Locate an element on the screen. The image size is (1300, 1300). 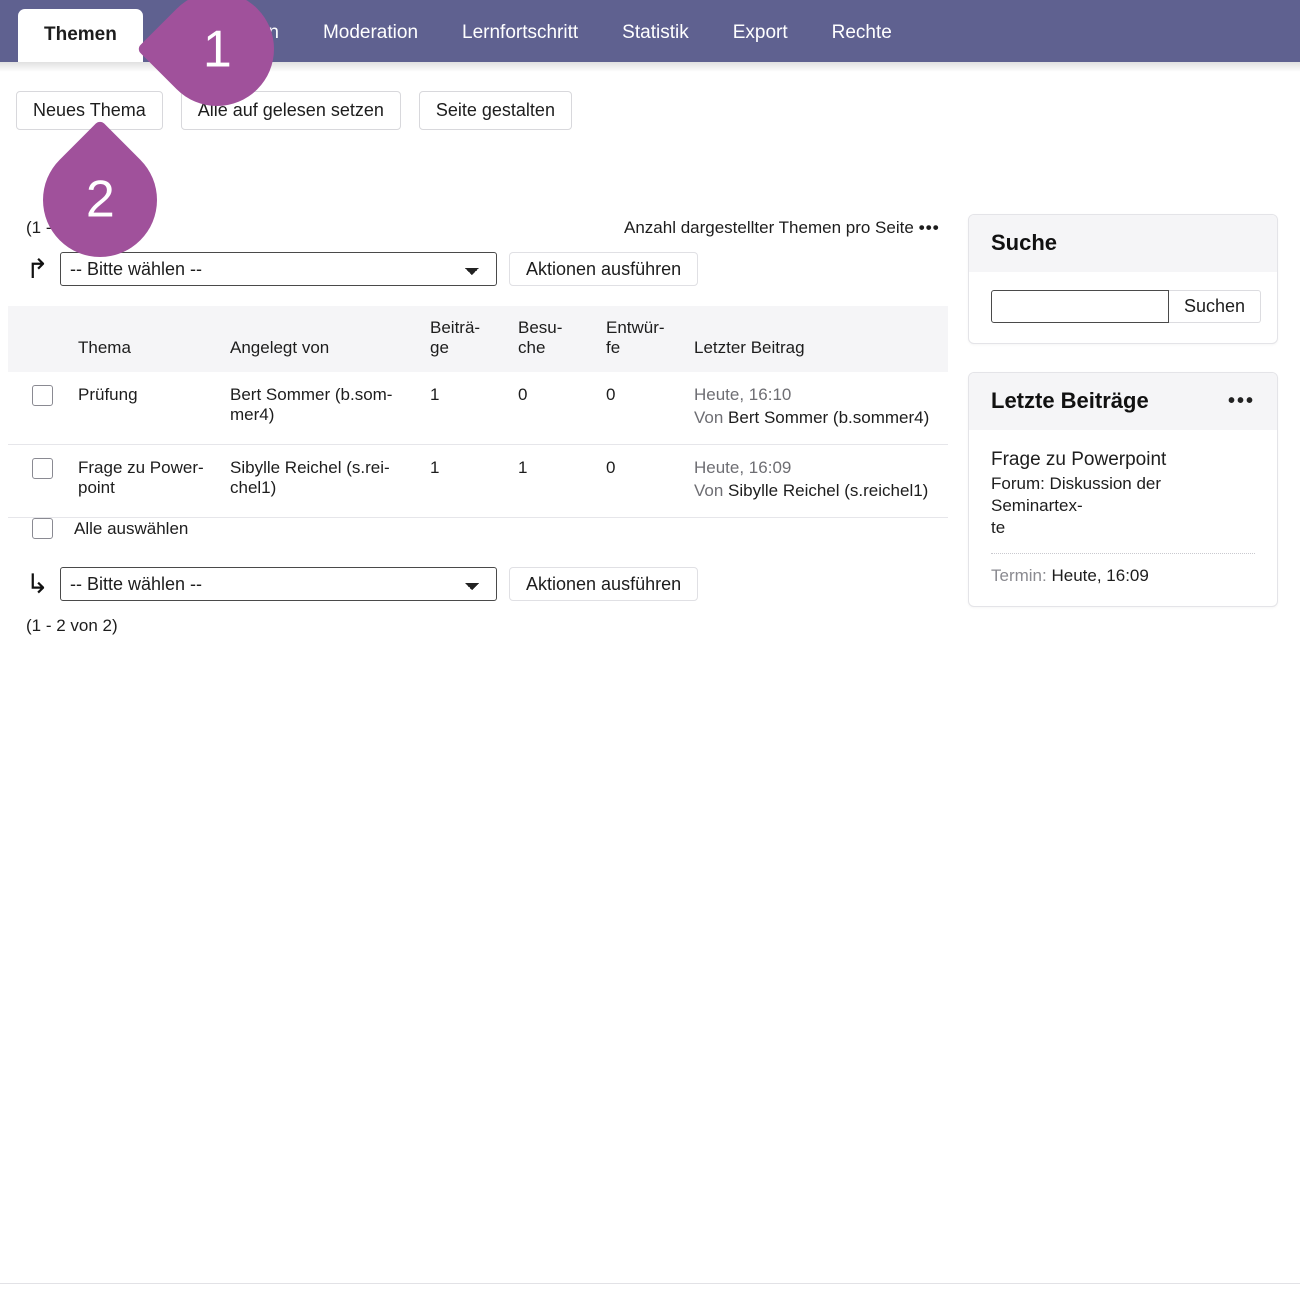
recent-post-forum: Forum: Diskussion der Seminartex- te is located at coordinates (1123, 506).